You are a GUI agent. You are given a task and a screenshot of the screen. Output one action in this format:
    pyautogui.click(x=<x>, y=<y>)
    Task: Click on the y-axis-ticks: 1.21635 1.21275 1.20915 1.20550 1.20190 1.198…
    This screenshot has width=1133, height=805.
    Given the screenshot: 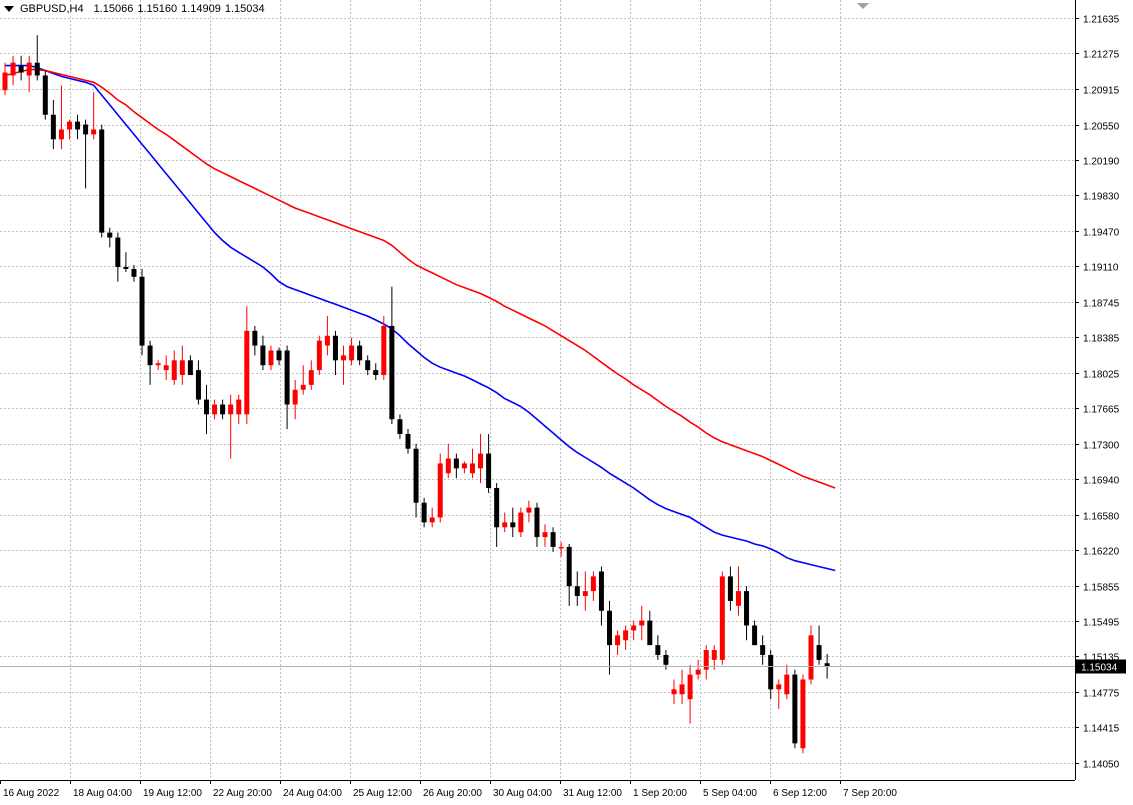 What is the action you would take?
    pyautogui.click(x=1097, y=393)
    